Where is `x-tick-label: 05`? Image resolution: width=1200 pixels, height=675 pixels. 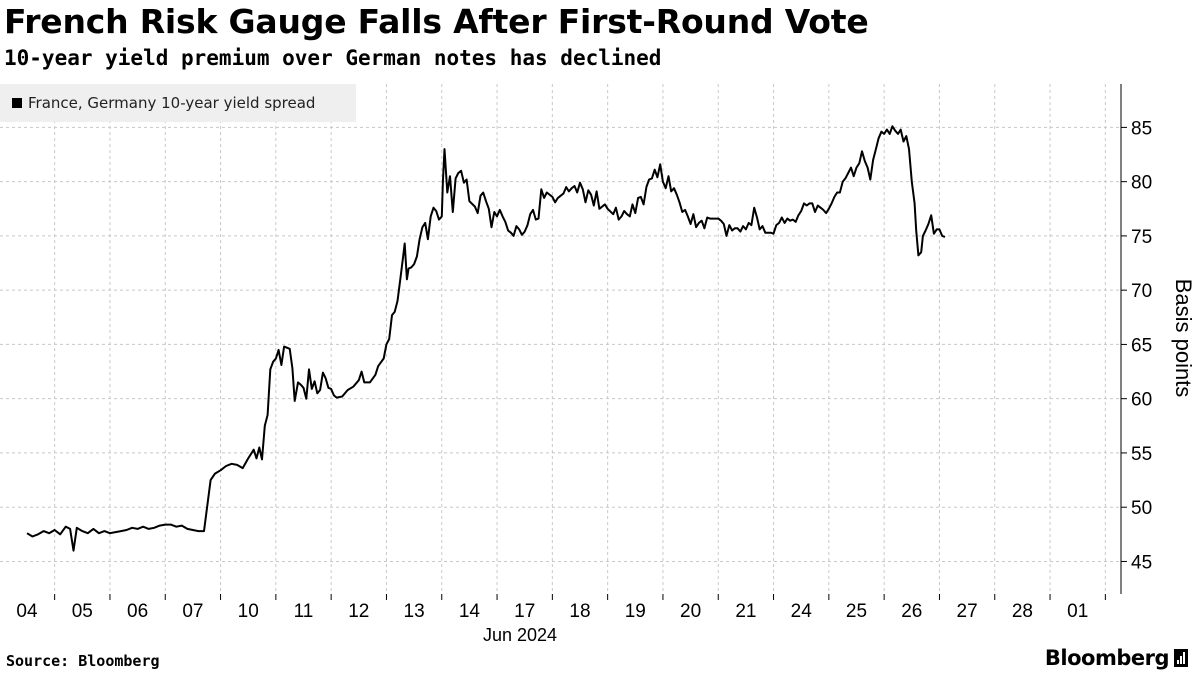
x-tick-label: 05 is located at coordinates (82, 611).